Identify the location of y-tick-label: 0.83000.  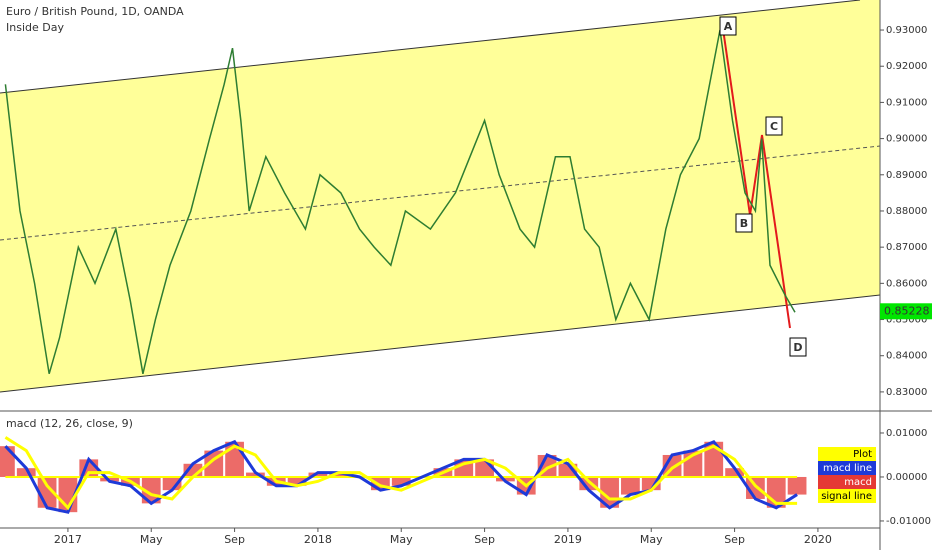
(906, 392).